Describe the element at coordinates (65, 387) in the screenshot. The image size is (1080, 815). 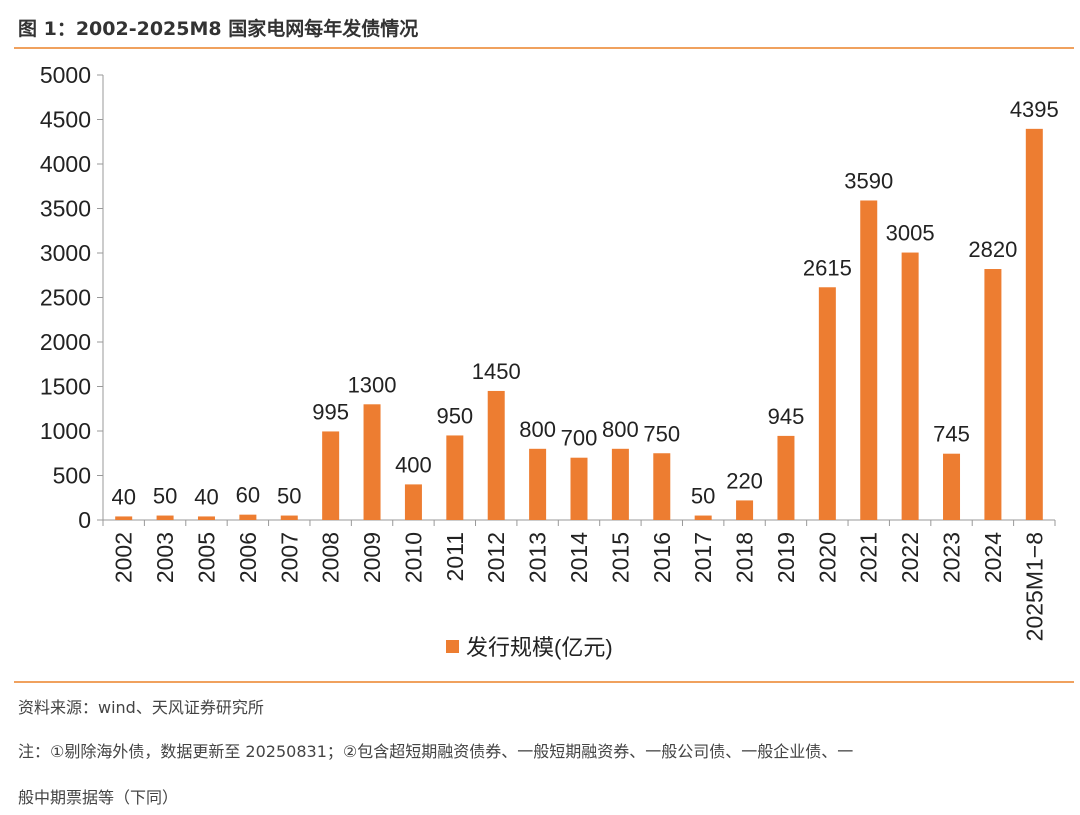
I see `y-tick-label: 1500` at that location.